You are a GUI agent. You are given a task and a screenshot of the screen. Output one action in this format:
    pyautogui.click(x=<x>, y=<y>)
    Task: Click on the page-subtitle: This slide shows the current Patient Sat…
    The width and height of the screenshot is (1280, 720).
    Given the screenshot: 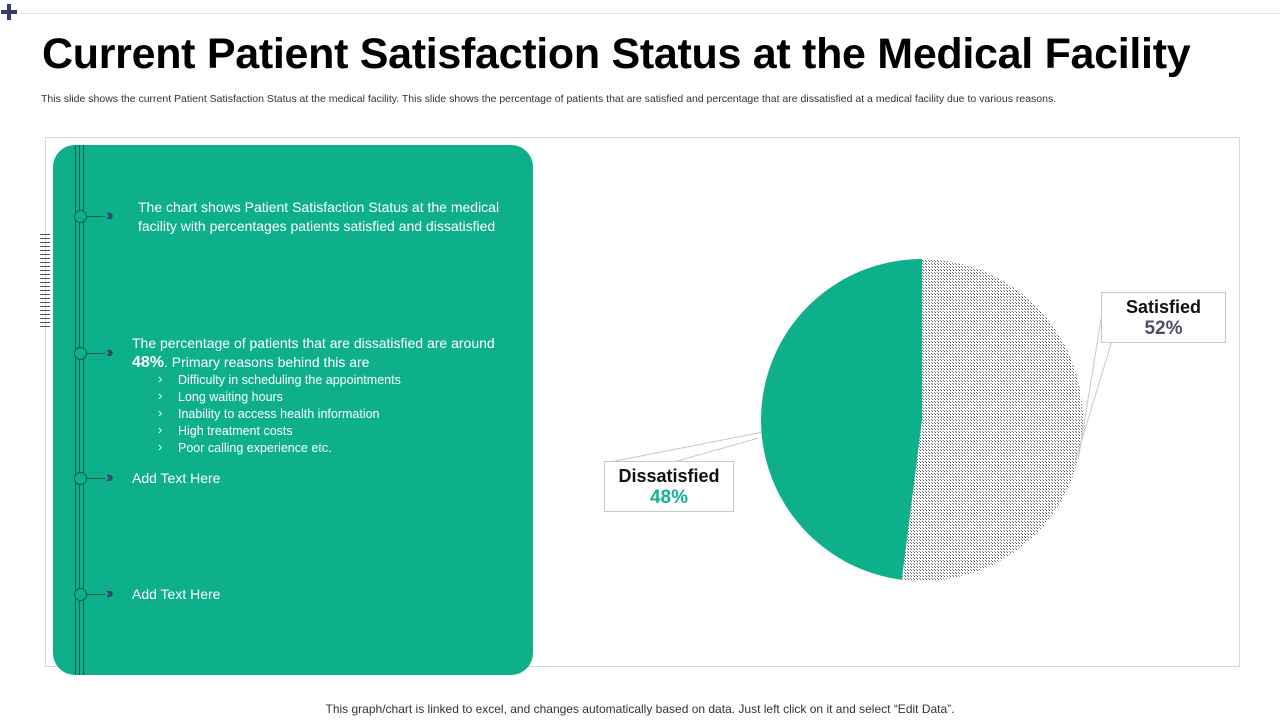 What is the action you would take?
    pyautogui.click(x=549, y=99)
    